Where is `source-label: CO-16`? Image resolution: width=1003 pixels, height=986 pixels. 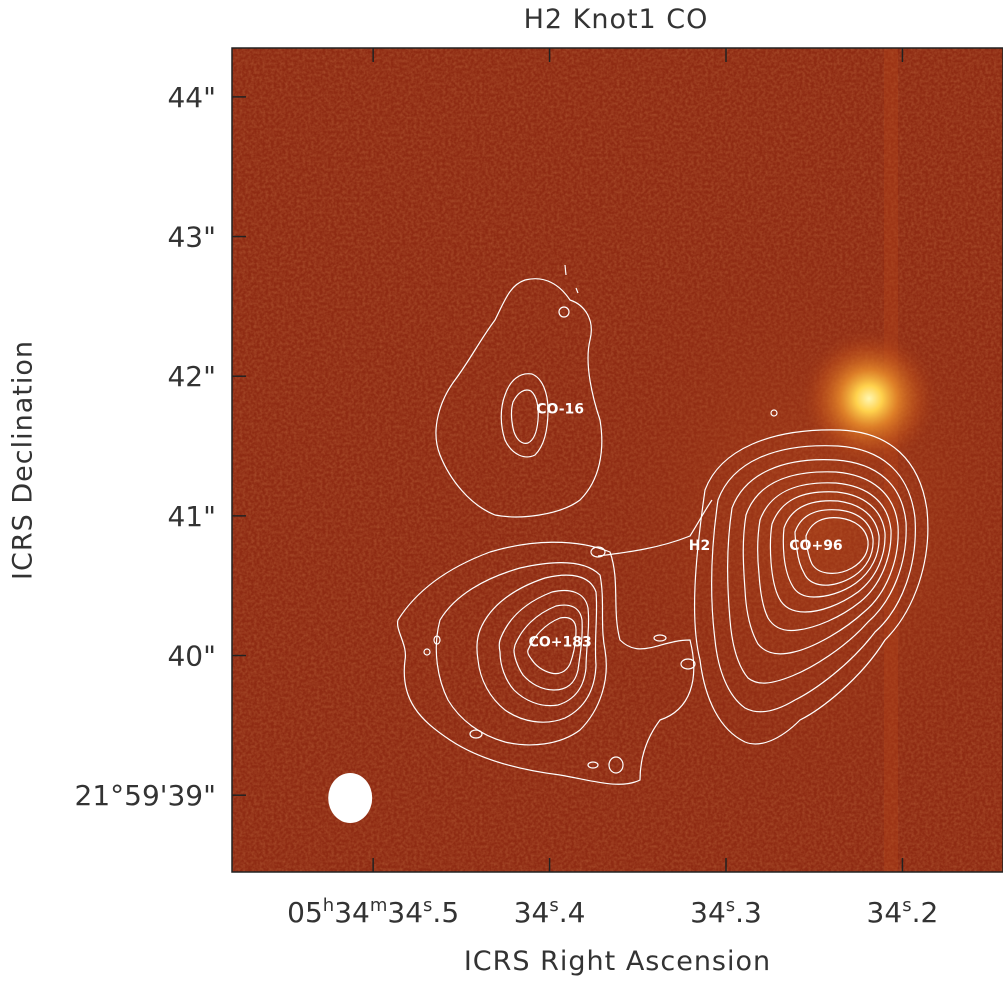 source-label: CO-16 is located at coordinates (560, 409).